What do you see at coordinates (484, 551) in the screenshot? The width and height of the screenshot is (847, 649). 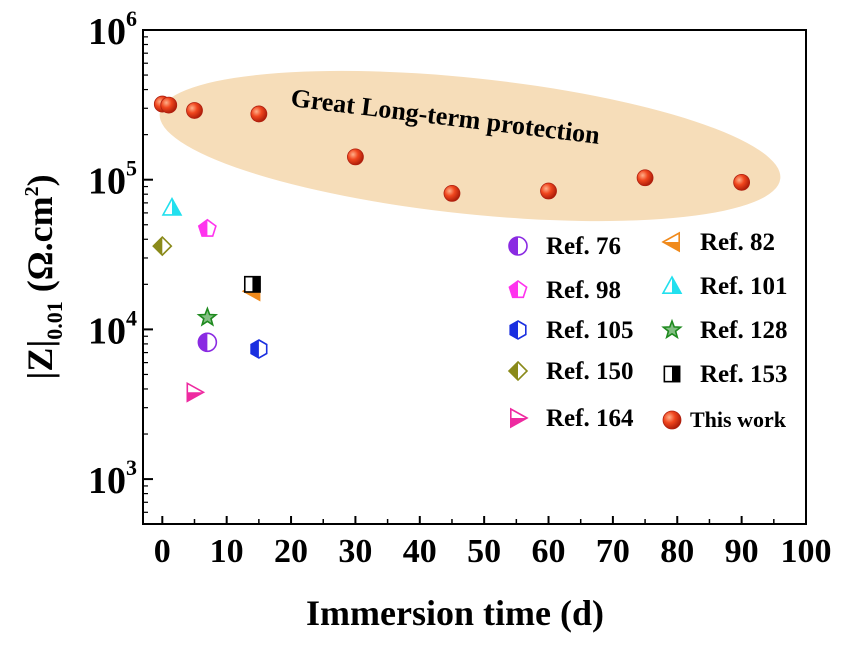 I see `x-tick-label-50: 50` at bounding box center [484, 551].